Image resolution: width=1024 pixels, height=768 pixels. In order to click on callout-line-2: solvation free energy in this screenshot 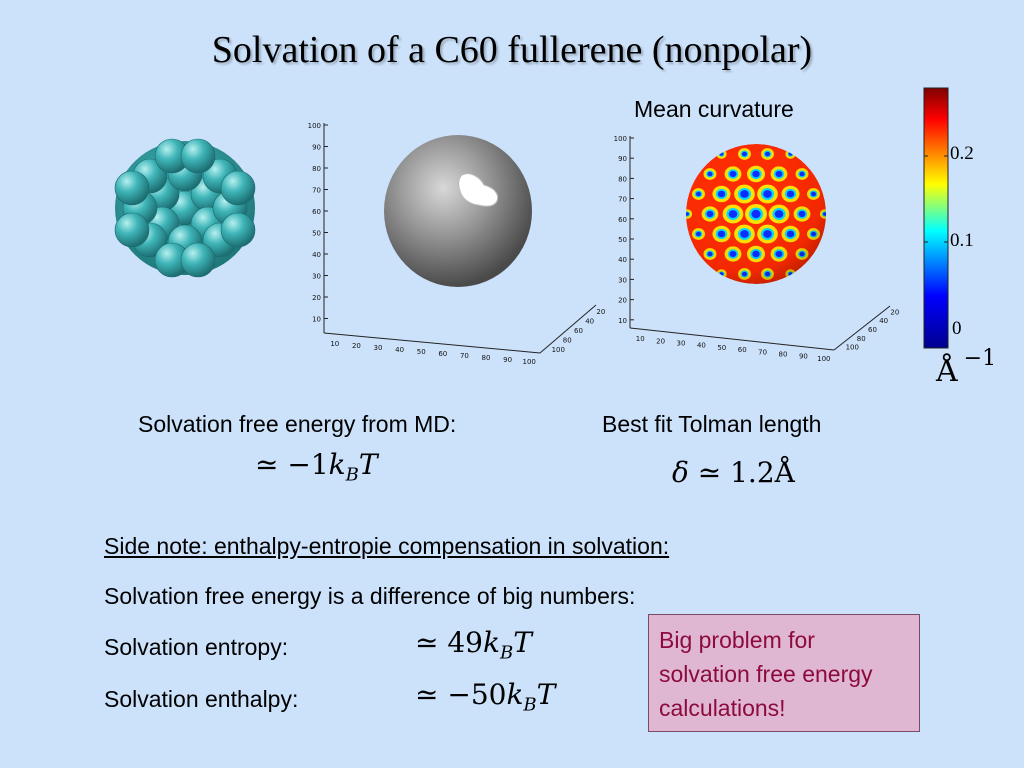, I will do `click(766, 674)`.